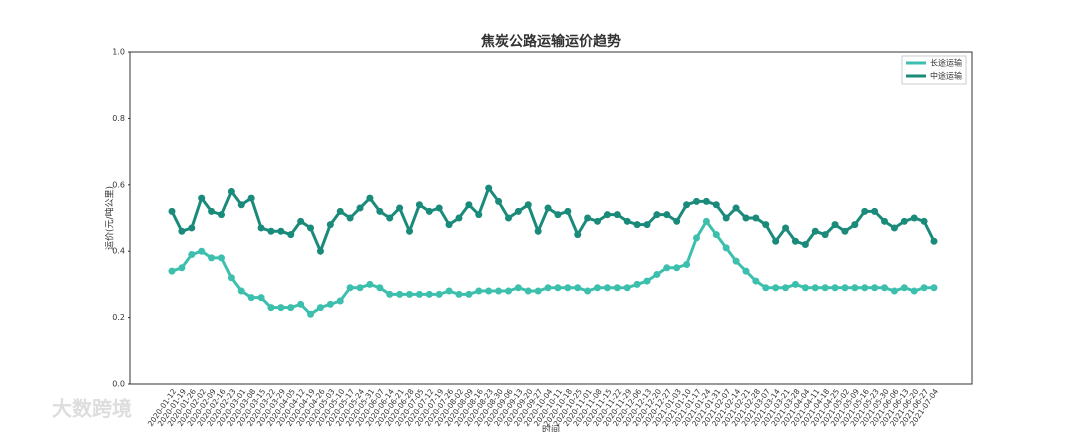 The height and width of the screenshot is (436, 1080). Describe the element at coordinates (110, 218) in the screenshot. I see `y-axis-label: 运价(元/吨公里)` at that location.